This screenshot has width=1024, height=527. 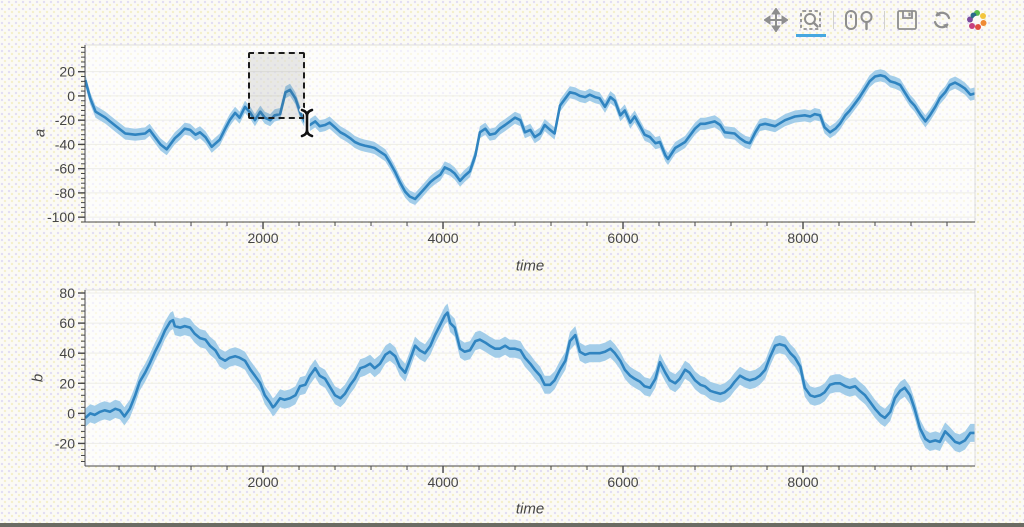 I want to click on bokeh-logo-icon, so click(x=977, y=20).